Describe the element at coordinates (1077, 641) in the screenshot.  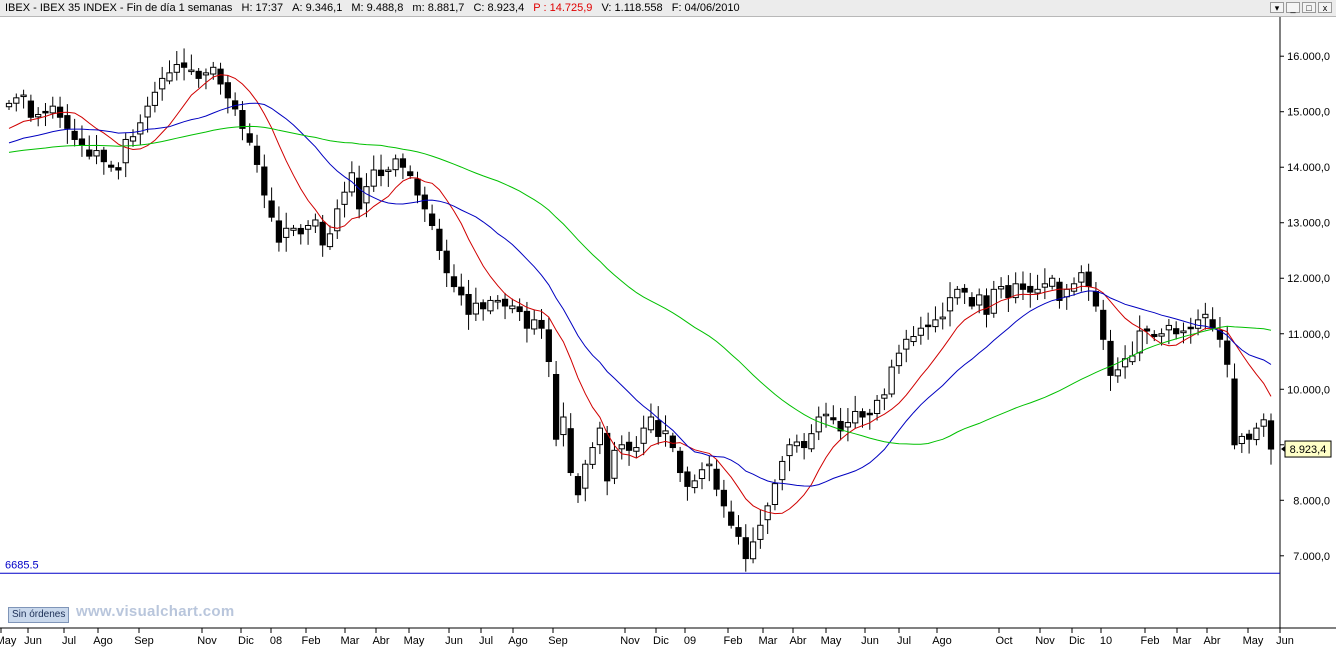
I see `x-tick-label: Dic` at that location.